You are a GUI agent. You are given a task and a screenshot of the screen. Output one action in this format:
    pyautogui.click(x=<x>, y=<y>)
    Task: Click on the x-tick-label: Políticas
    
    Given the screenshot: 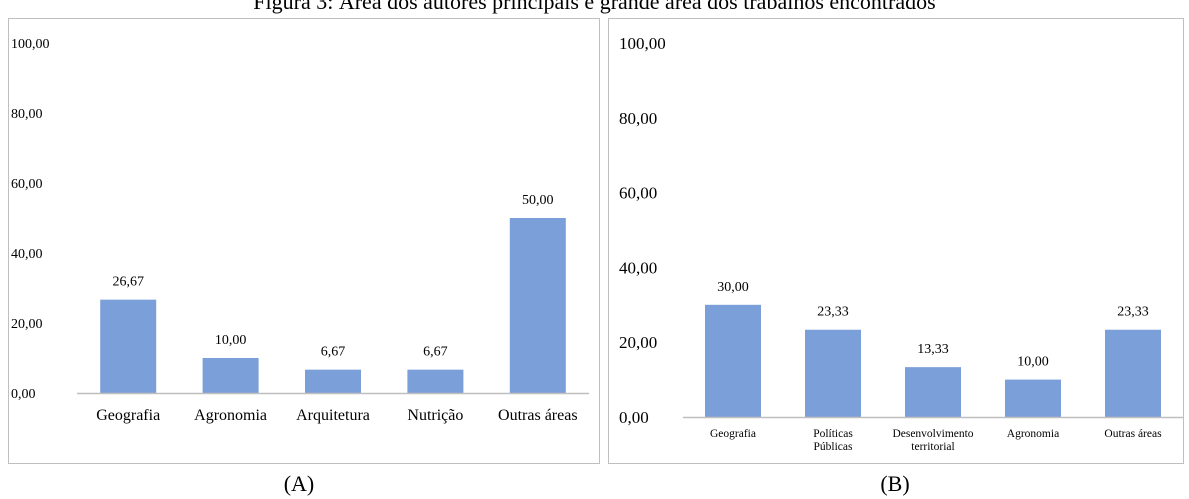 What is the action you would take?
    pyautogui.click(x=833, y=434)
    